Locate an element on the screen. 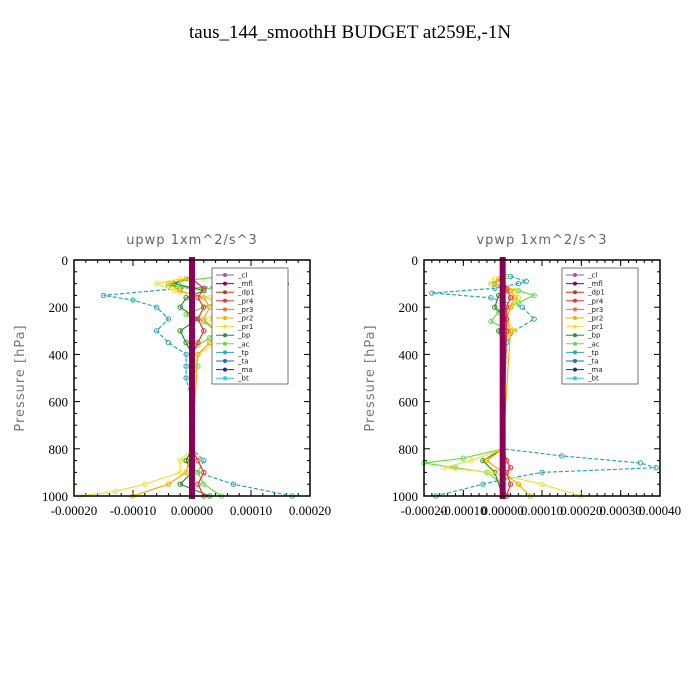  y-tick-label-0-5: 1000 is located at coordinates (55, 496).